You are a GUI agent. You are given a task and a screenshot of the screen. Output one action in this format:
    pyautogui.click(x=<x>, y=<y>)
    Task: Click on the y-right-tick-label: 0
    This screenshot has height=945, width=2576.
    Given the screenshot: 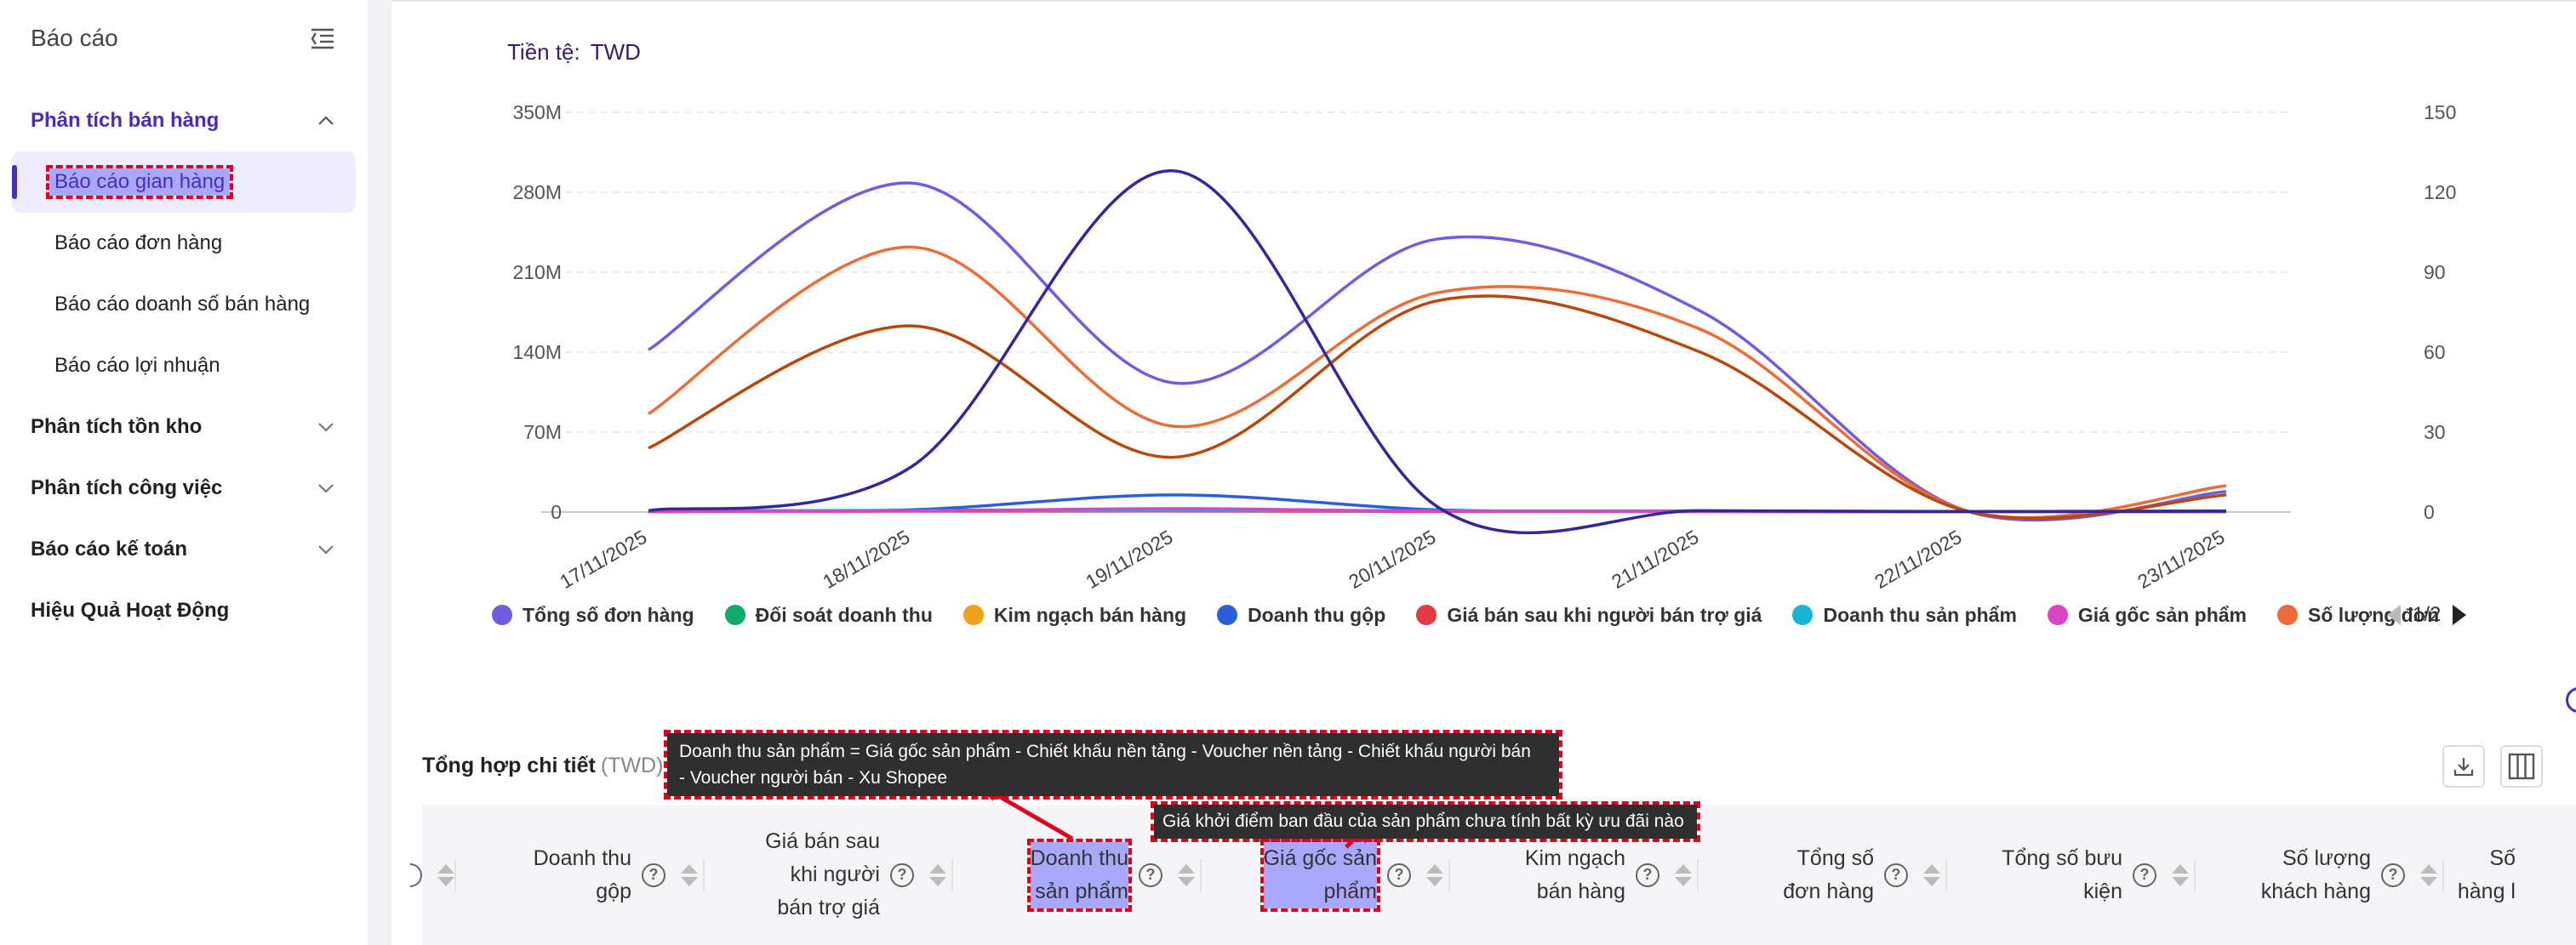 What is the action you would take?
    pyautogui.click(x=2429, y=512)
    